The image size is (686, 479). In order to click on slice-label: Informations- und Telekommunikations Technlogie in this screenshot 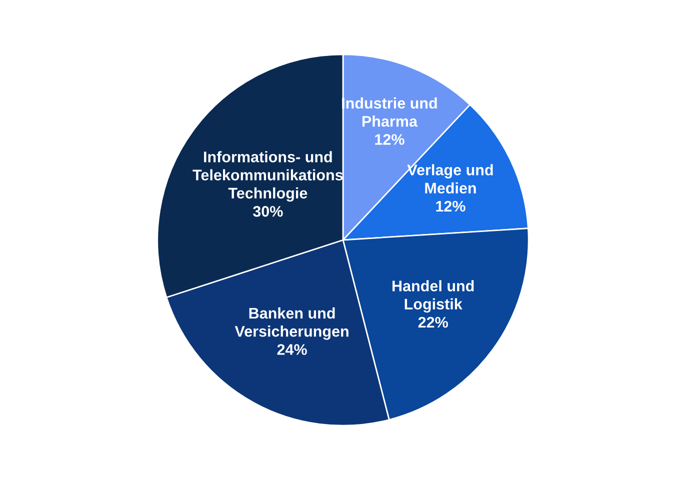, I will do `click(267, 176)`.